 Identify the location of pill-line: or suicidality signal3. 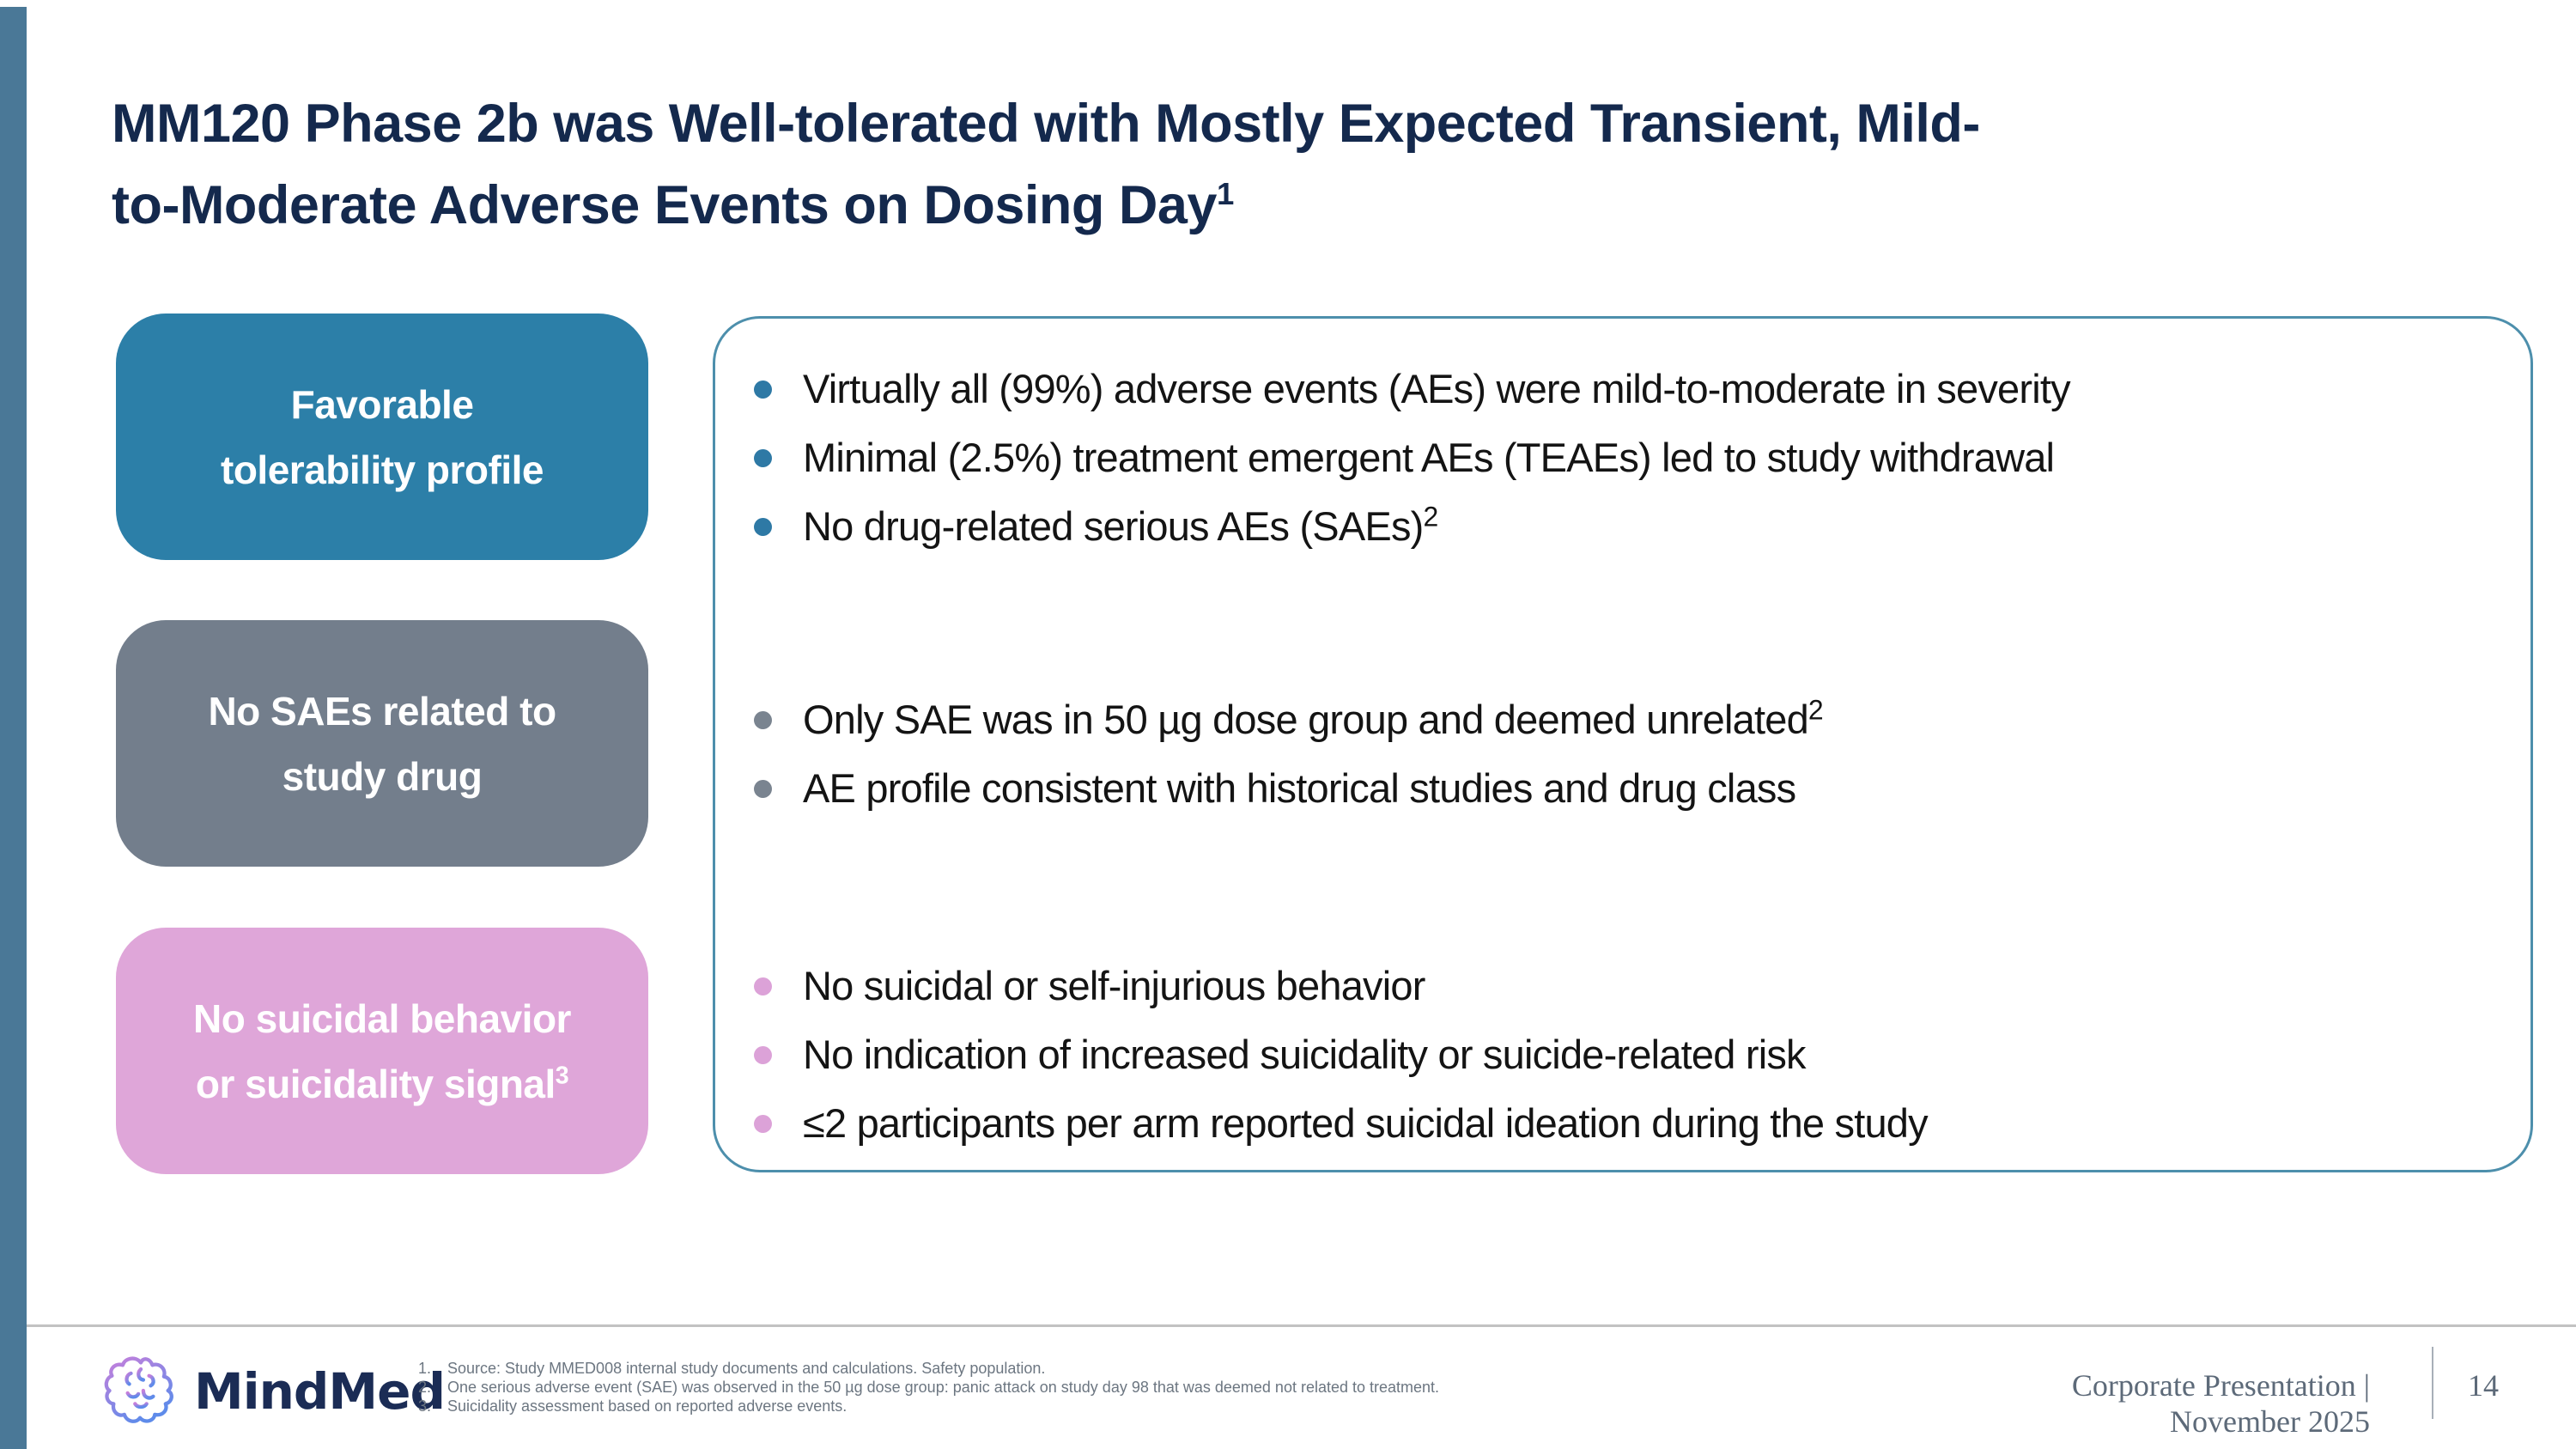
(382, 1084).